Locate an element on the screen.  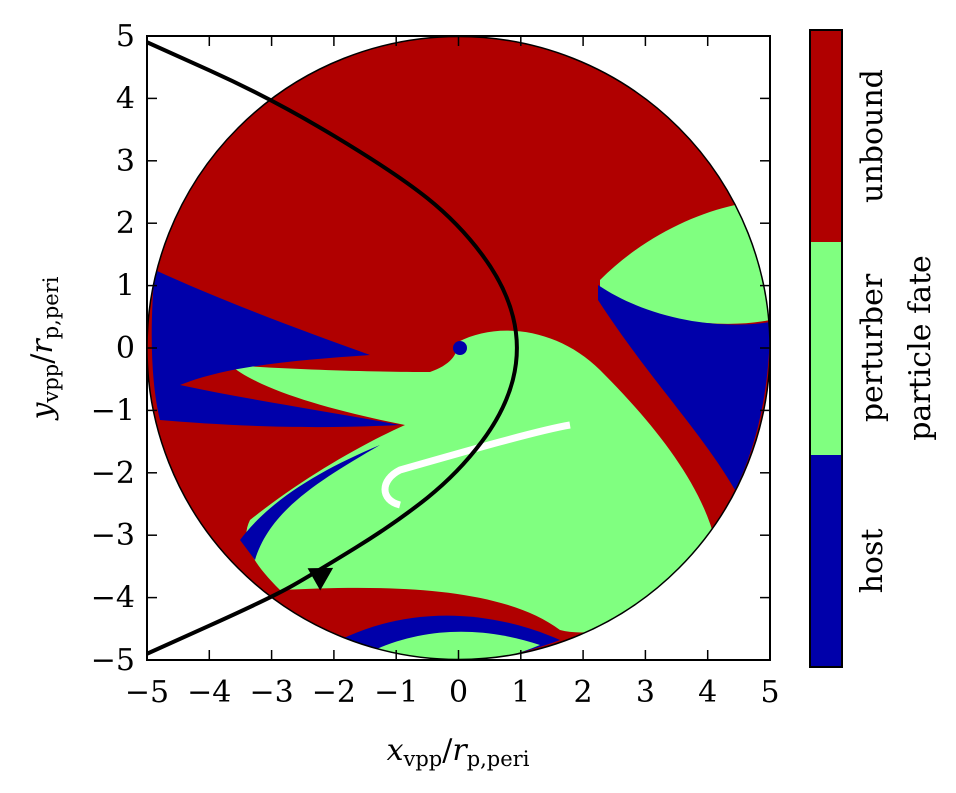
y-tick-label: 1 is located at coordinates (125, 286).